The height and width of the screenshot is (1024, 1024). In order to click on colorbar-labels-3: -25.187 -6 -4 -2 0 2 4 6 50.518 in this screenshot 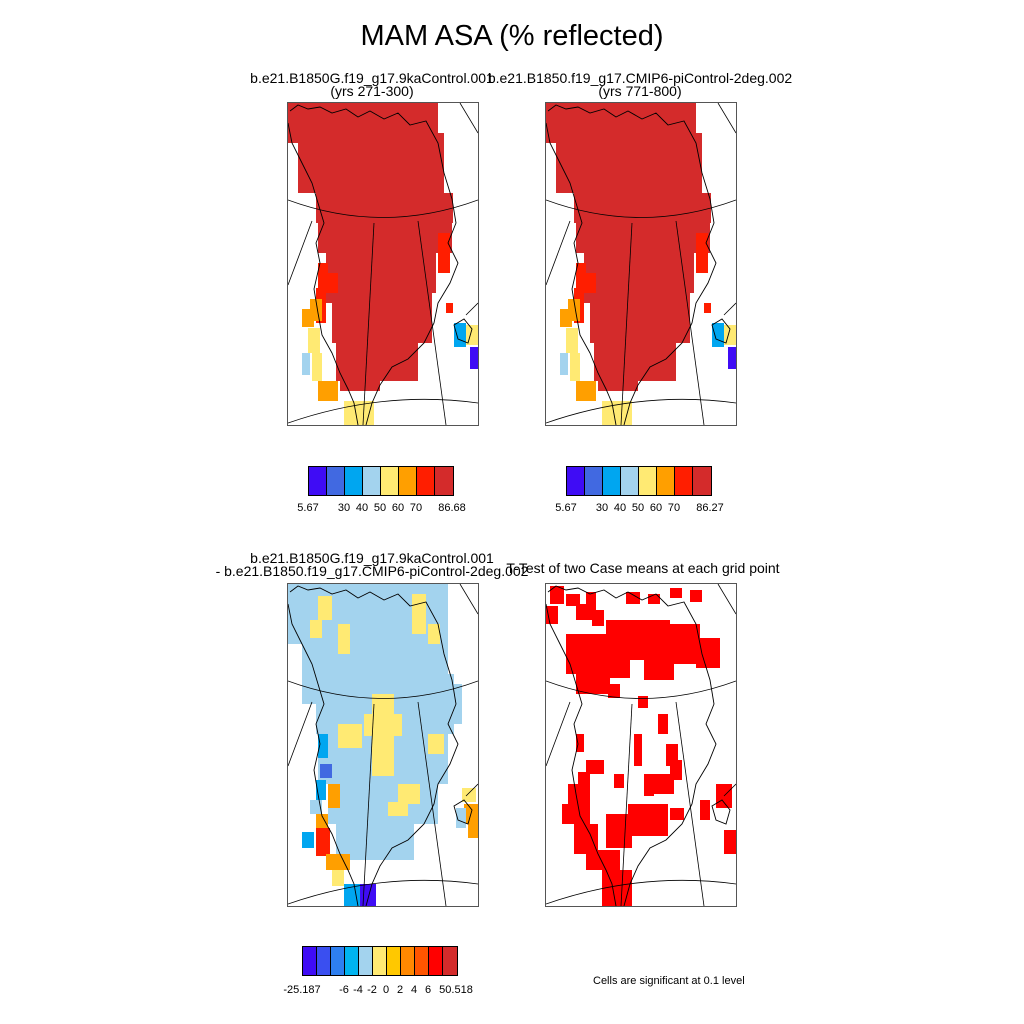, I will do `click(377, 991)`.